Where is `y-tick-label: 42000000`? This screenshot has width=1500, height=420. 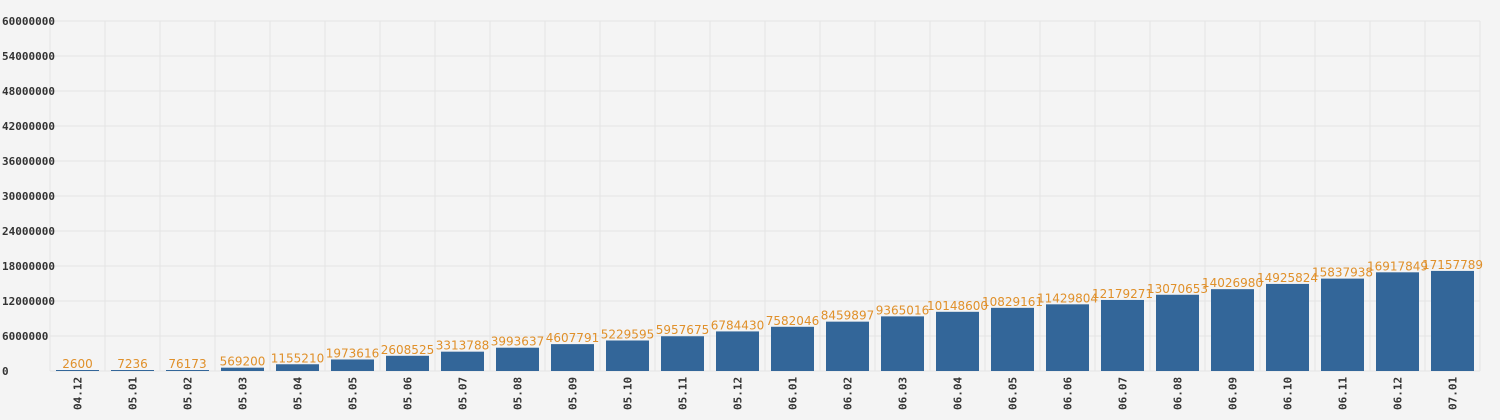
y-tick-label: 42000000 is located at coordinates (28, 126).